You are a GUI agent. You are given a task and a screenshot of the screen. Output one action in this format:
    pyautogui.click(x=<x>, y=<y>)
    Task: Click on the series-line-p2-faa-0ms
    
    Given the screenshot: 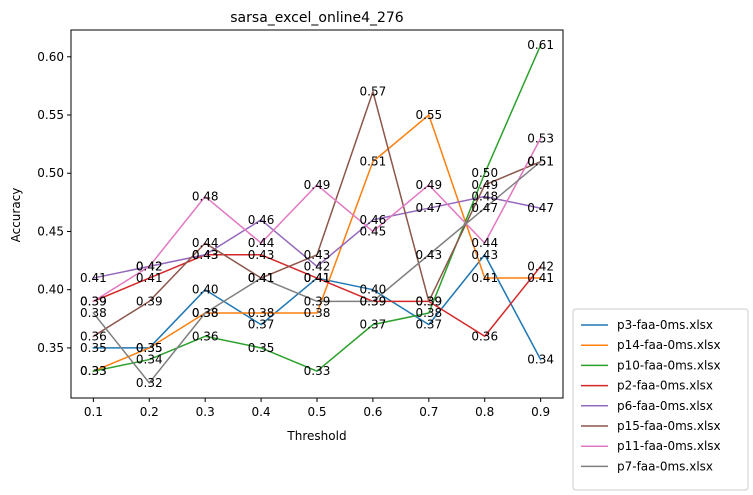 What is the action you would take?
    pyautogui.click(x=317, y=296)
    